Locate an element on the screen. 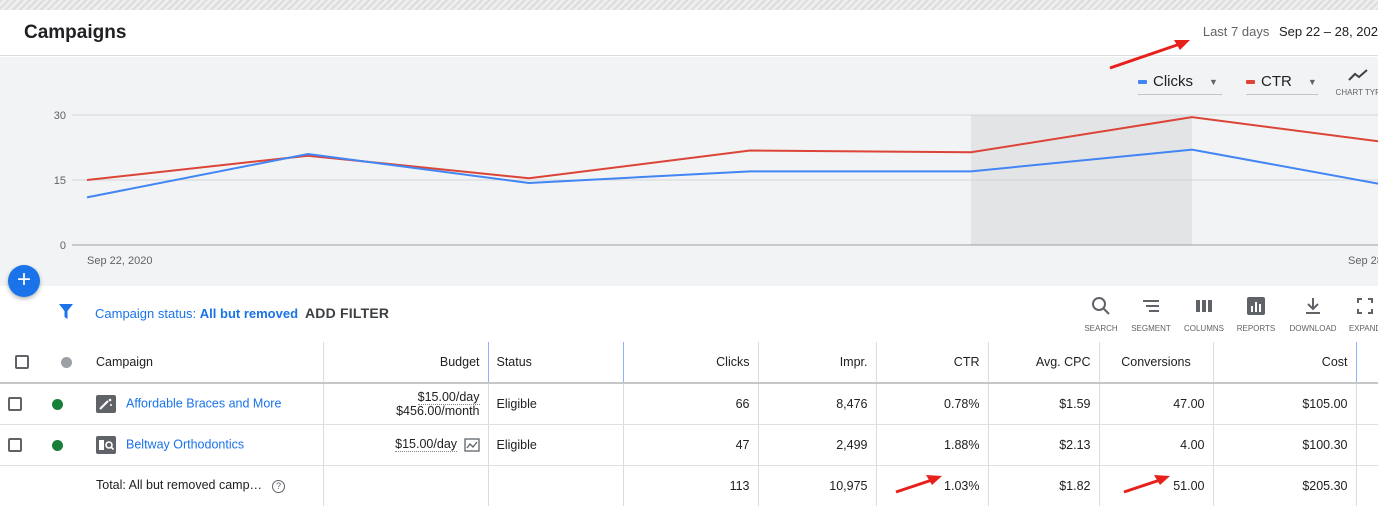 The image size is (1378, 506). ctr-cell: 1.88% is located at coordinates (932, 445).